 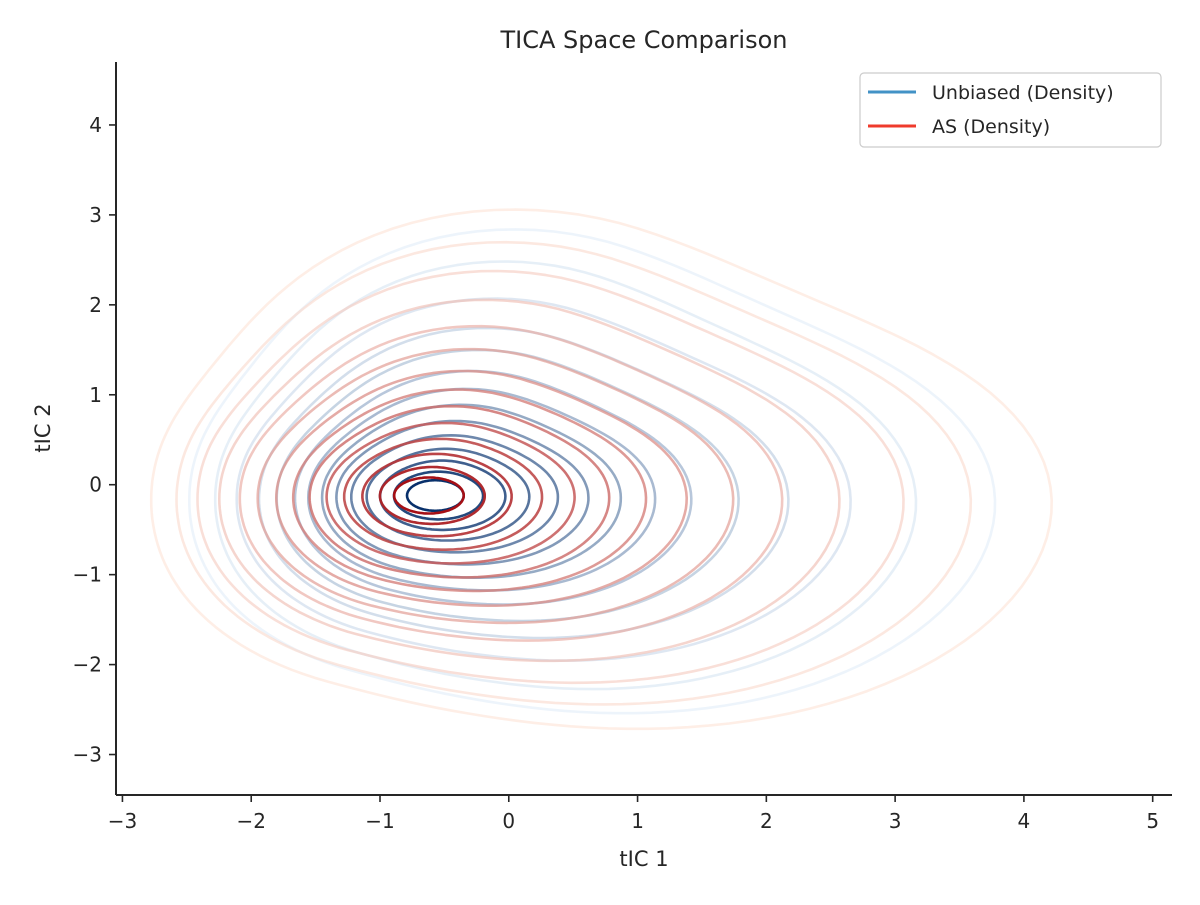 What do you see at coordinates (379, 821) in the screenshot?
I see `x-tick-label: −1` at bounding box center [379, 821].